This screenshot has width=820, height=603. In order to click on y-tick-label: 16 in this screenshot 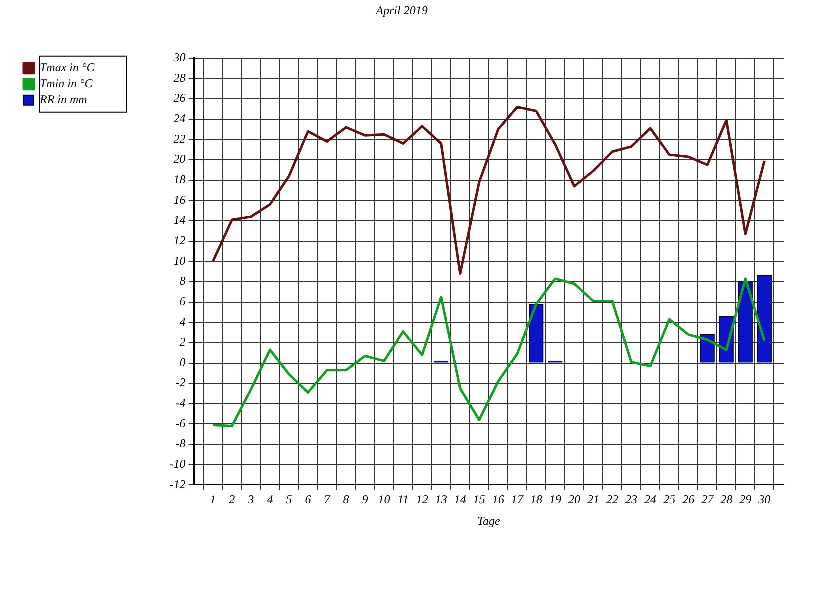, I will do `click(180, 199)`.